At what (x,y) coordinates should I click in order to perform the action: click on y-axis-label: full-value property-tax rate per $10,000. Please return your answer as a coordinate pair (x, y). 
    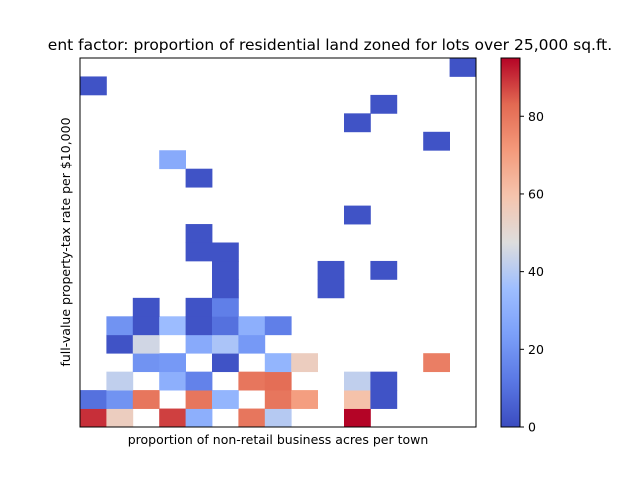
    Looking at the image, I should click on (65, 241).